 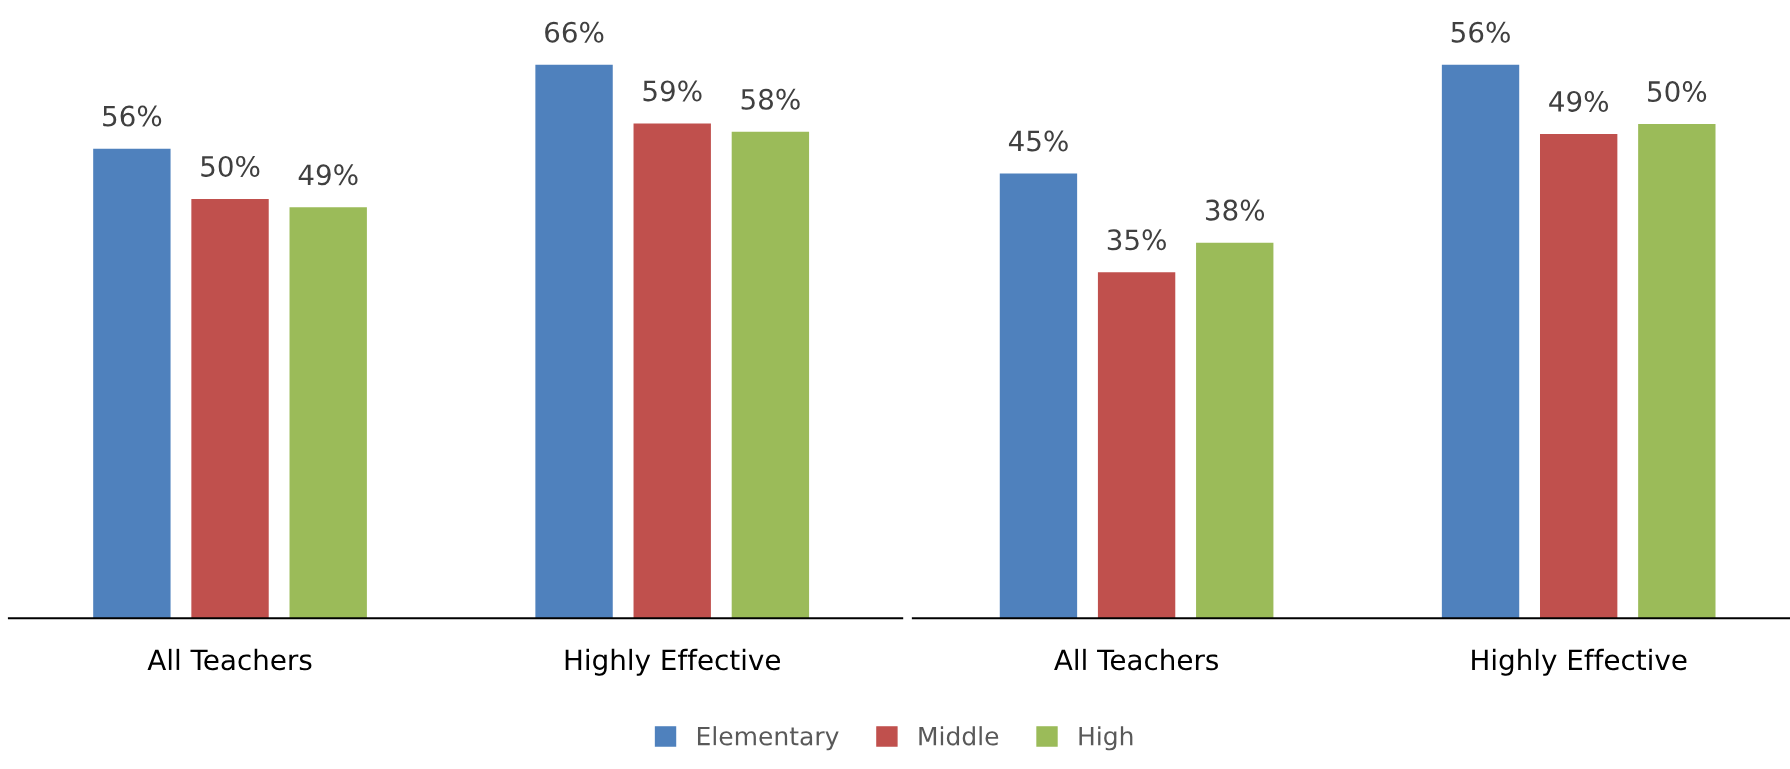 I want to click on data-label: 59%, so click(x=672, y=91).